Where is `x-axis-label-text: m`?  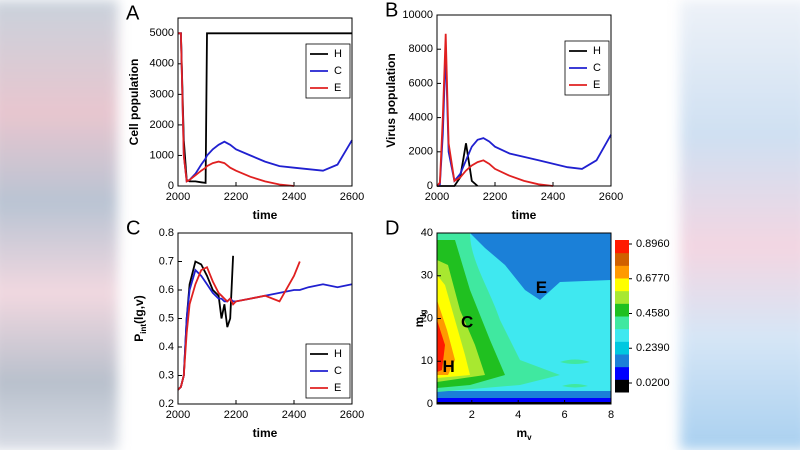
x-axis-label-text: m is located at coordinates (521, 433).